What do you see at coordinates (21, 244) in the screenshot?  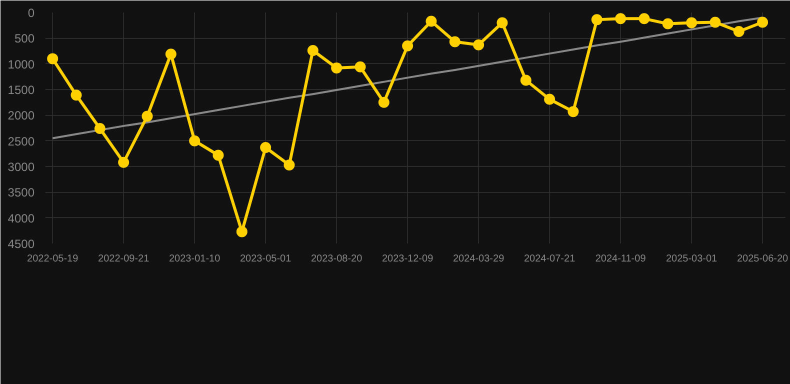 I see `y-tick-label: 4500` at bounding box center [21, 244].